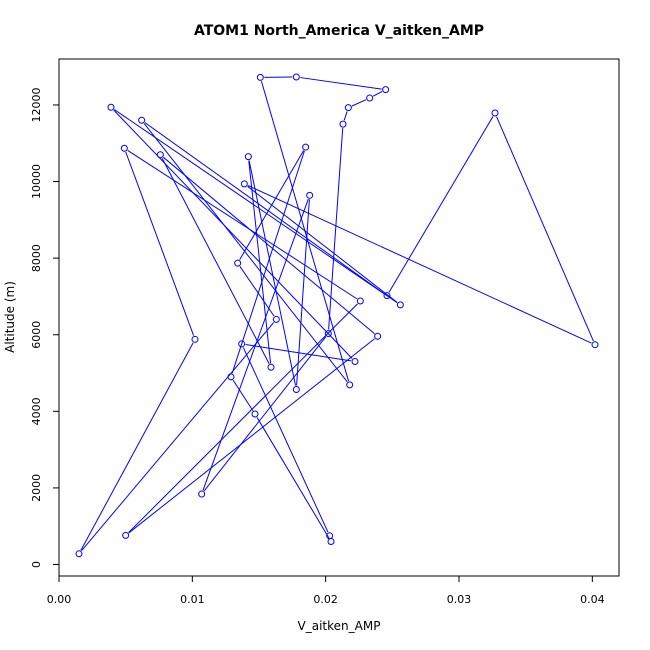 This screenshot has width=650, height=650. Describe the element at coordinates (36, 411) in the screenshot. I see `y-tick-label: 4000` at that location.